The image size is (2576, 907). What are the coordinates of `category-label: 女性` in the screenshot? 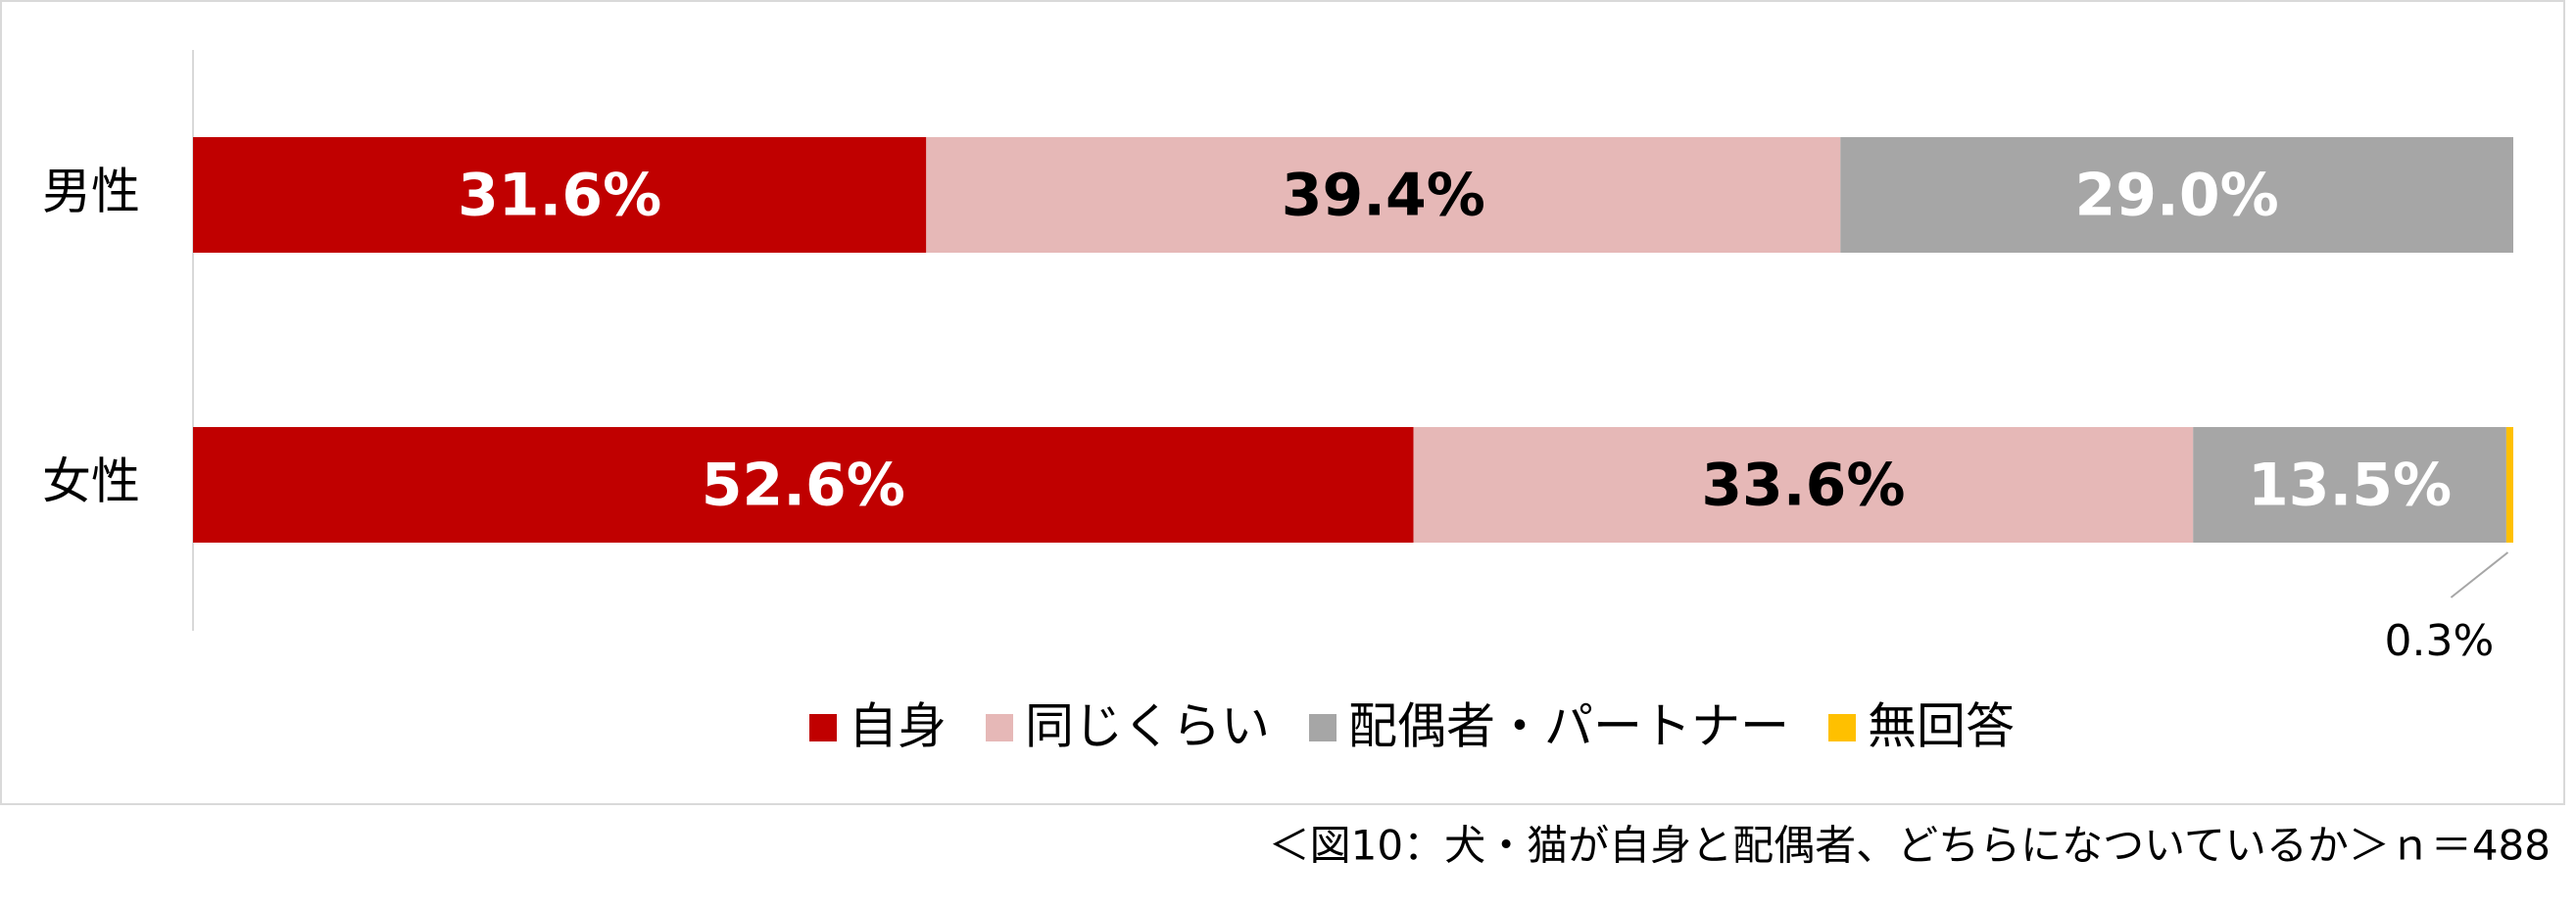 It's located at (91, 482).